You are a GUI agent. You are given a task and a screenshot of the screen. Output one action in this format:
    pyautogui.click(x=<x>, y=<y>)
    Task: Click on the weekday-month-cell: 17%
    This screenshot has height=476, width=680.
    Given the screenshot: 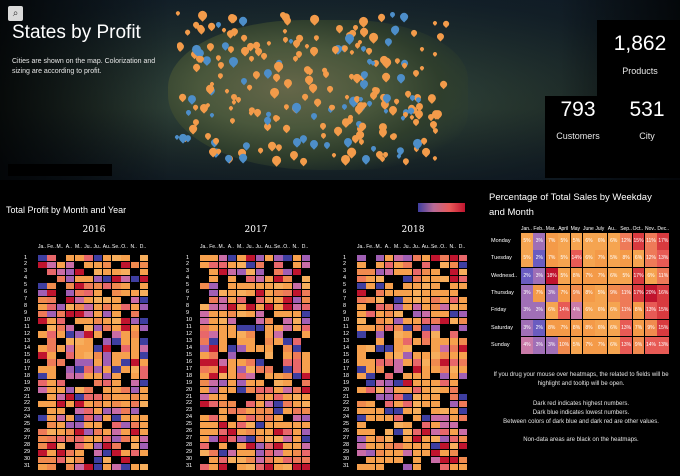 What is the action you would take?
    pyautogui.click(x=638, y=293)
    